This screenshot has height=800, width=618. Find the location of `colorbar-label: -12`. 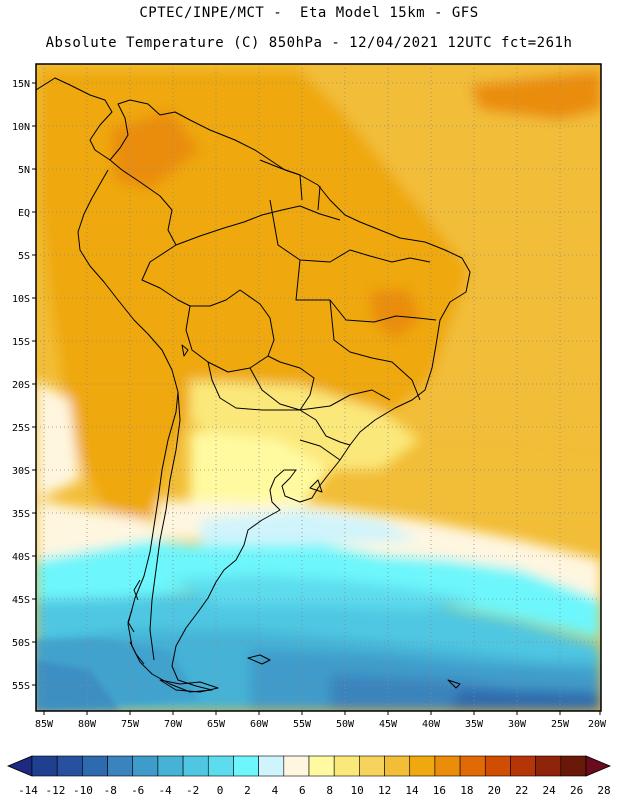

colorbar-label: -12 is located at coordinates (55, 790).